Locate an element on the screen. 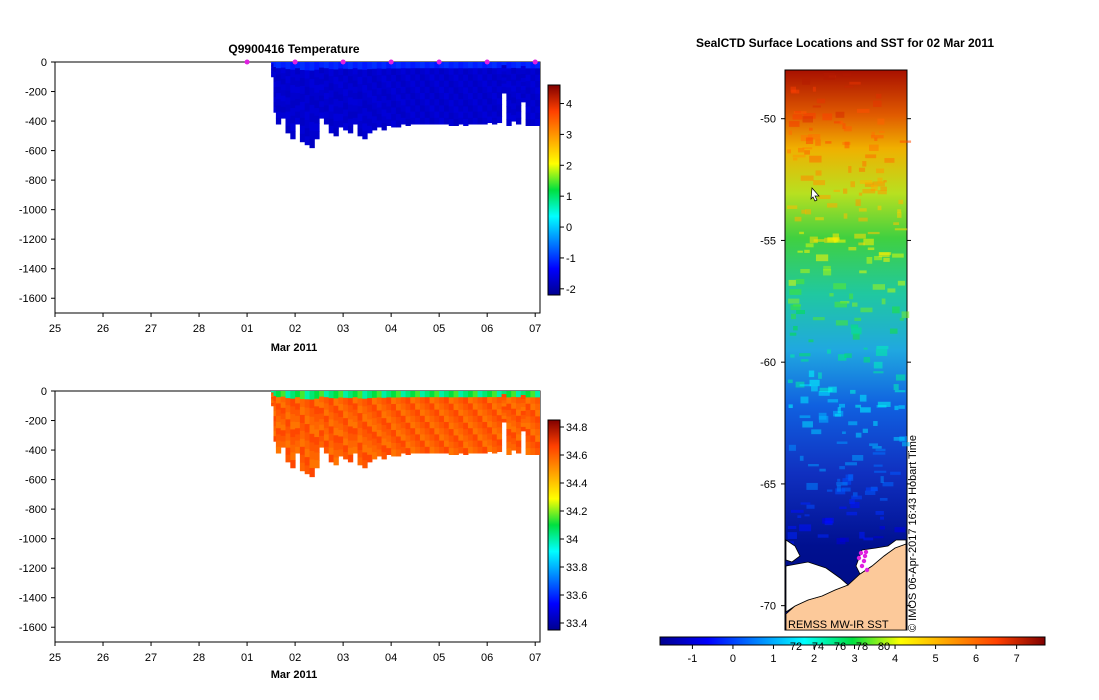 The image size is (1099, 700). x-tick-label: 07 is located at coordinates (535, 329).